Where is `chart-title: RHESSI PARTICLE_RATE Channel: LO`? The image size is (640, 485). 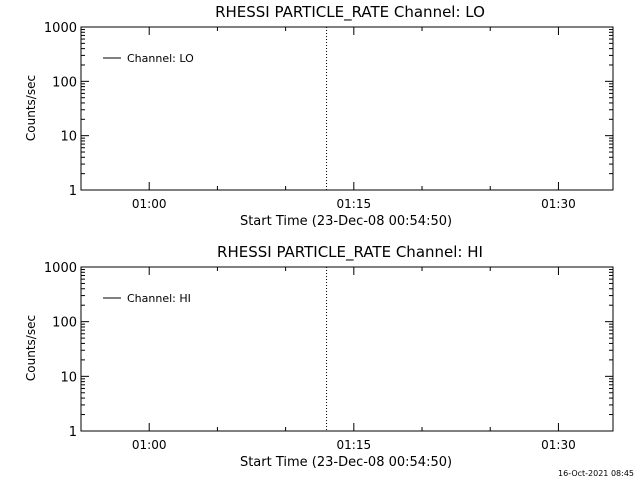 chart-title: RHESSI PARTICLE_RATE Channel: LO is located at coordinates (350, 12).